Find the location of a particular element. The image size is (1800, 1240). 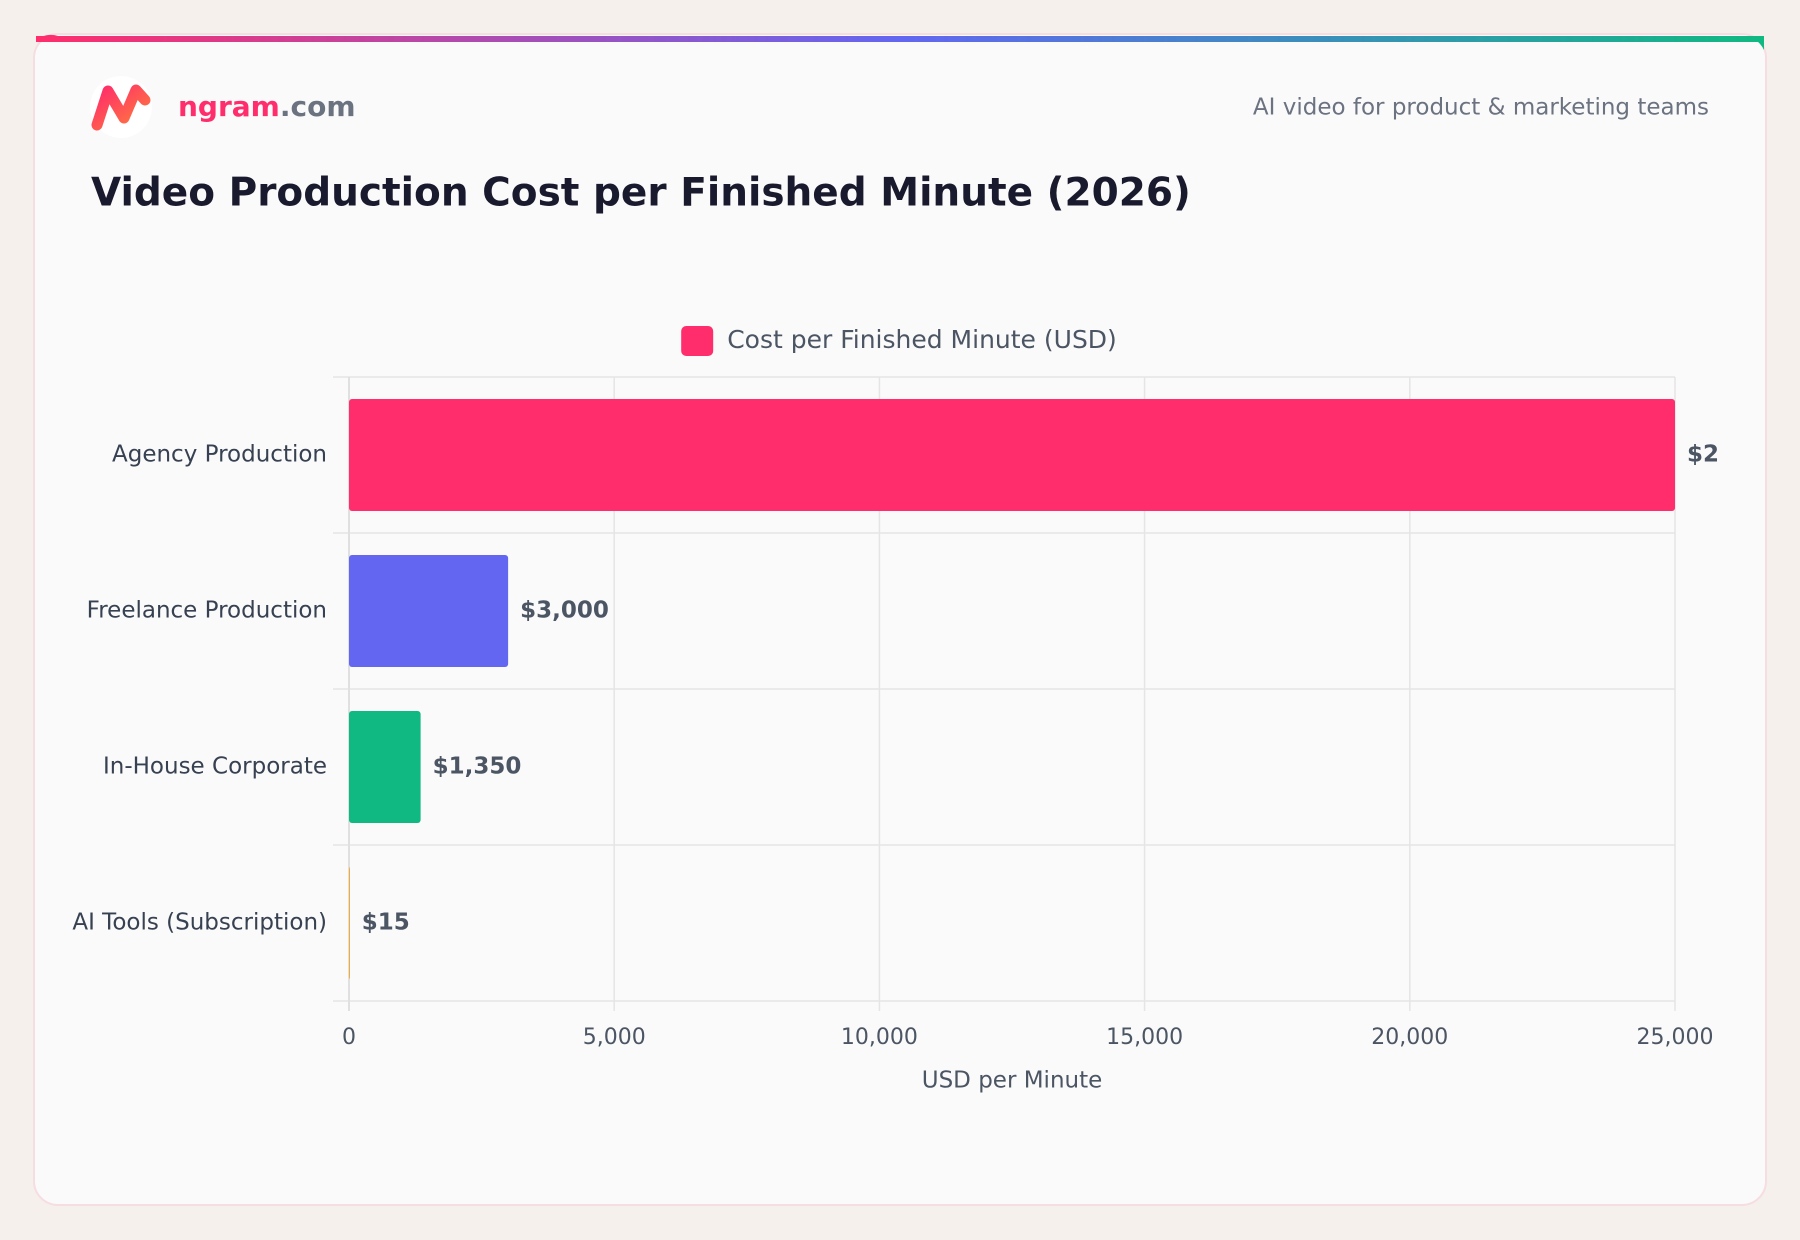

value-label: $25,000 is located at coordinates (1739, 455).